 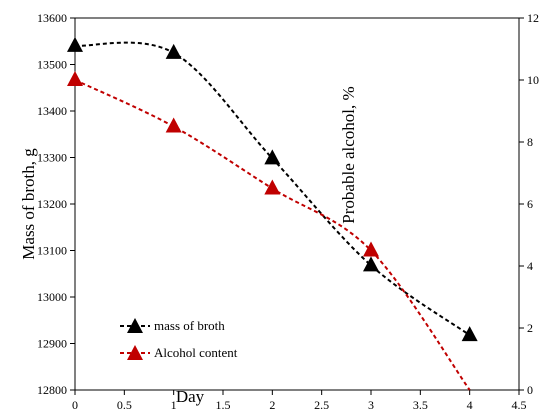 What do you see at coordinates (52, 65) in the screenshot?
I see `left-y-tick-label: 13500` at bounding box center [52, 65].